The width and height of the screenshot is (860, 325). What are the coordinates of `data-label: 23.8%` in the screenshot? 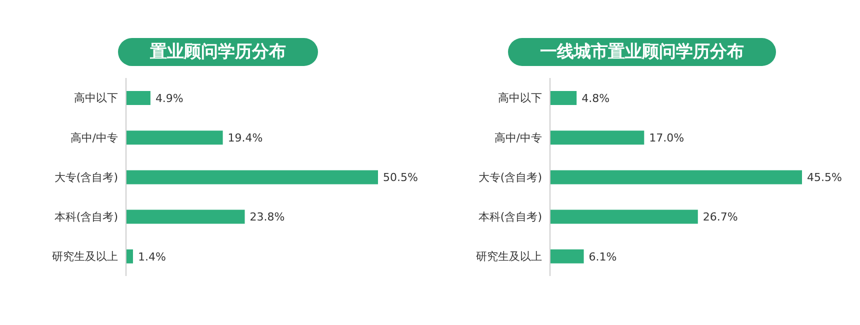 It's located at (267, 217).